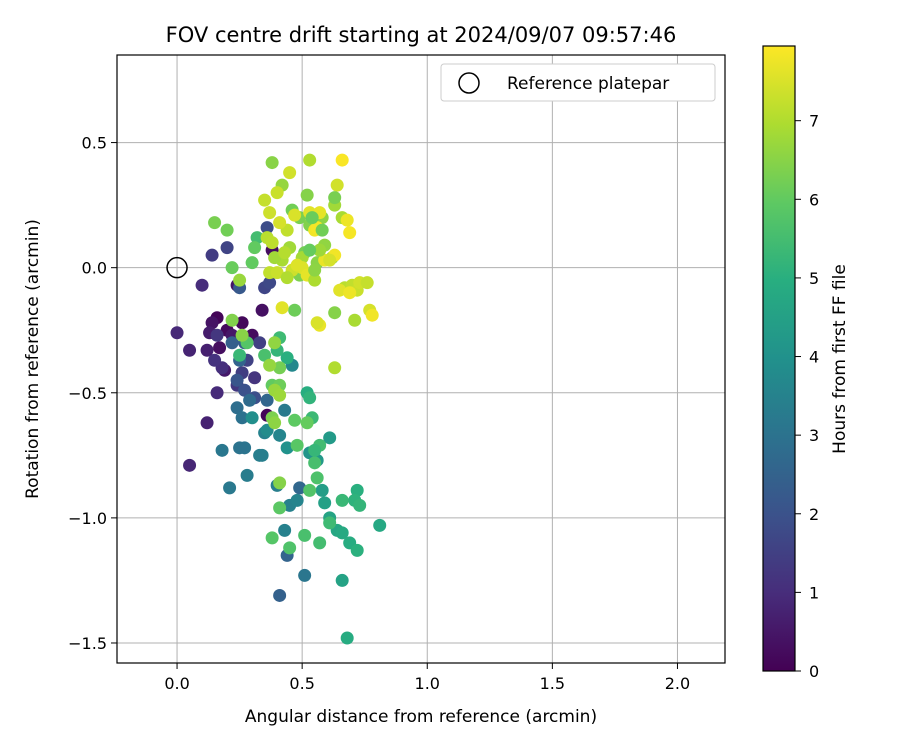 This screenshot has width=900, height=750. I want to click on x-axis-ticks: 0.0 0.5 1.0 1.5 2.0, so click(427, 678).